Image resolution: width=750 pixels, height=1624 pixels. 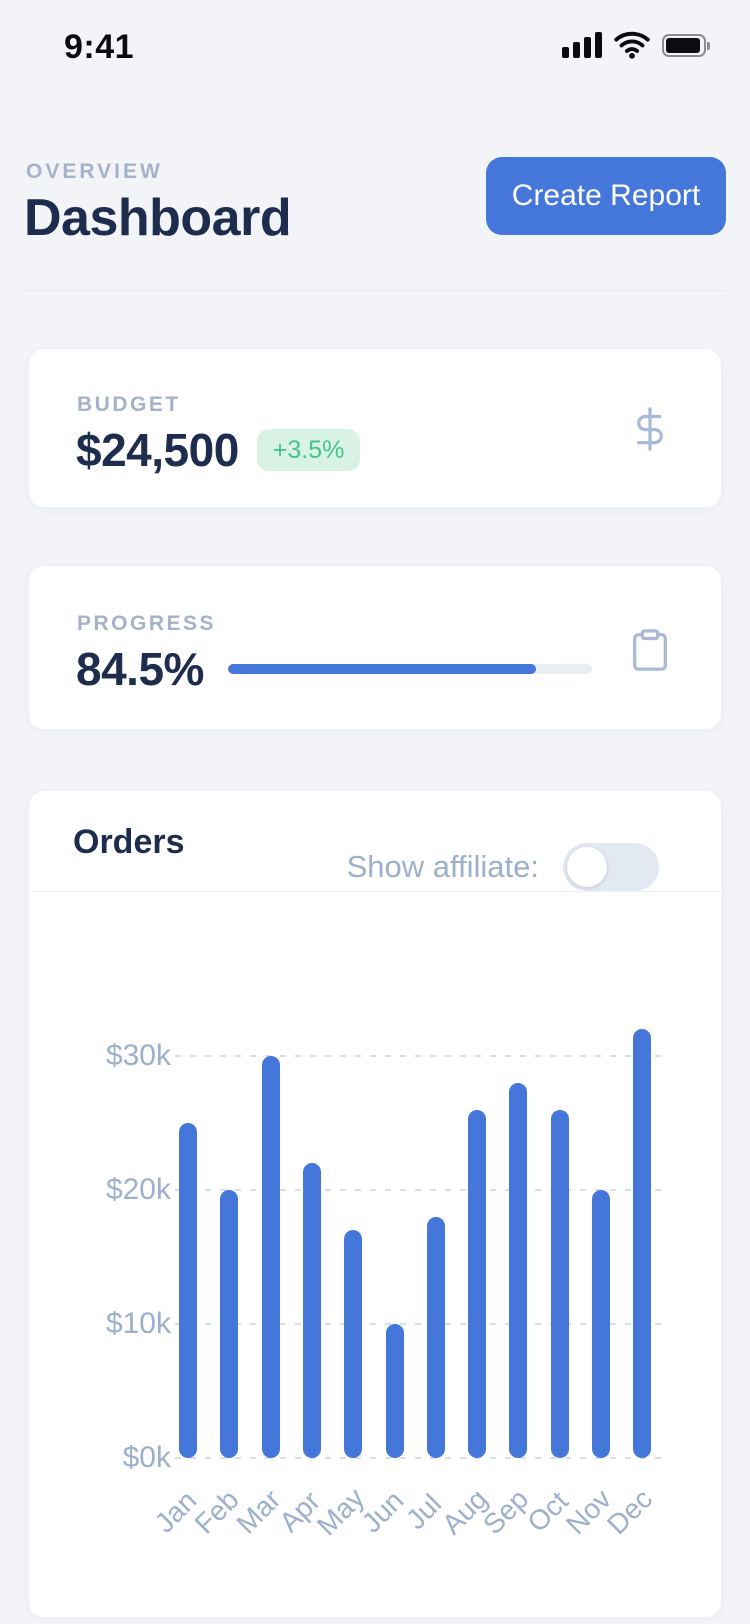 What do you see at coordinates (158, 218) in the screenshot?
I see `page-title: Dashboard` at bounding box center [158, 218].